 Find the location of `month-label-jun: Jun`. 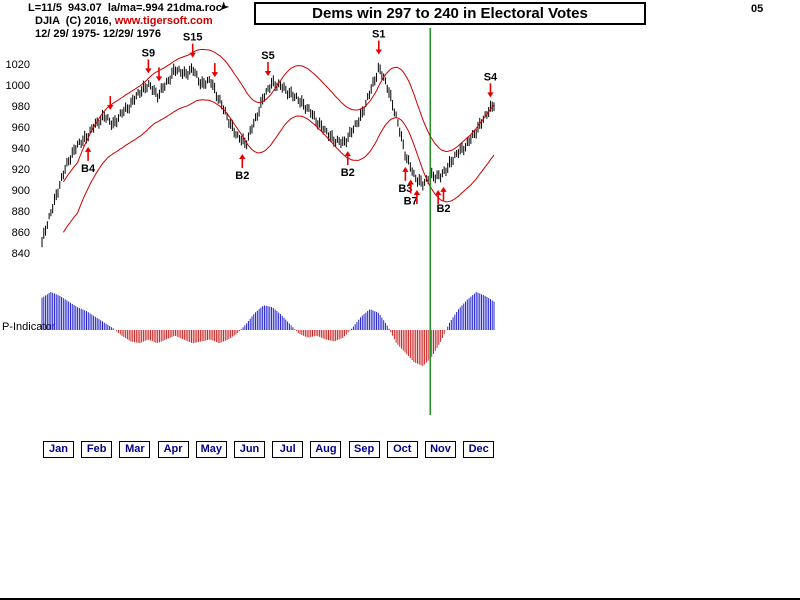

month-label-jun: Jun is located at coordinates (249, 449).